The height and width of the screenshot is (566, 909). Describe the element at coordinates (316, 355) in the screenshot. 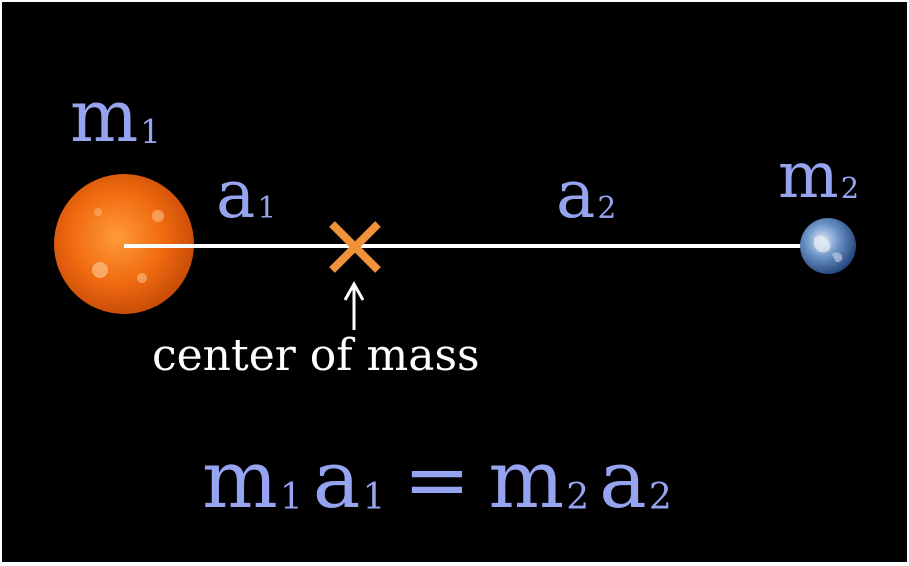

I see `center-of-mass-caption: center of mass` at that location.